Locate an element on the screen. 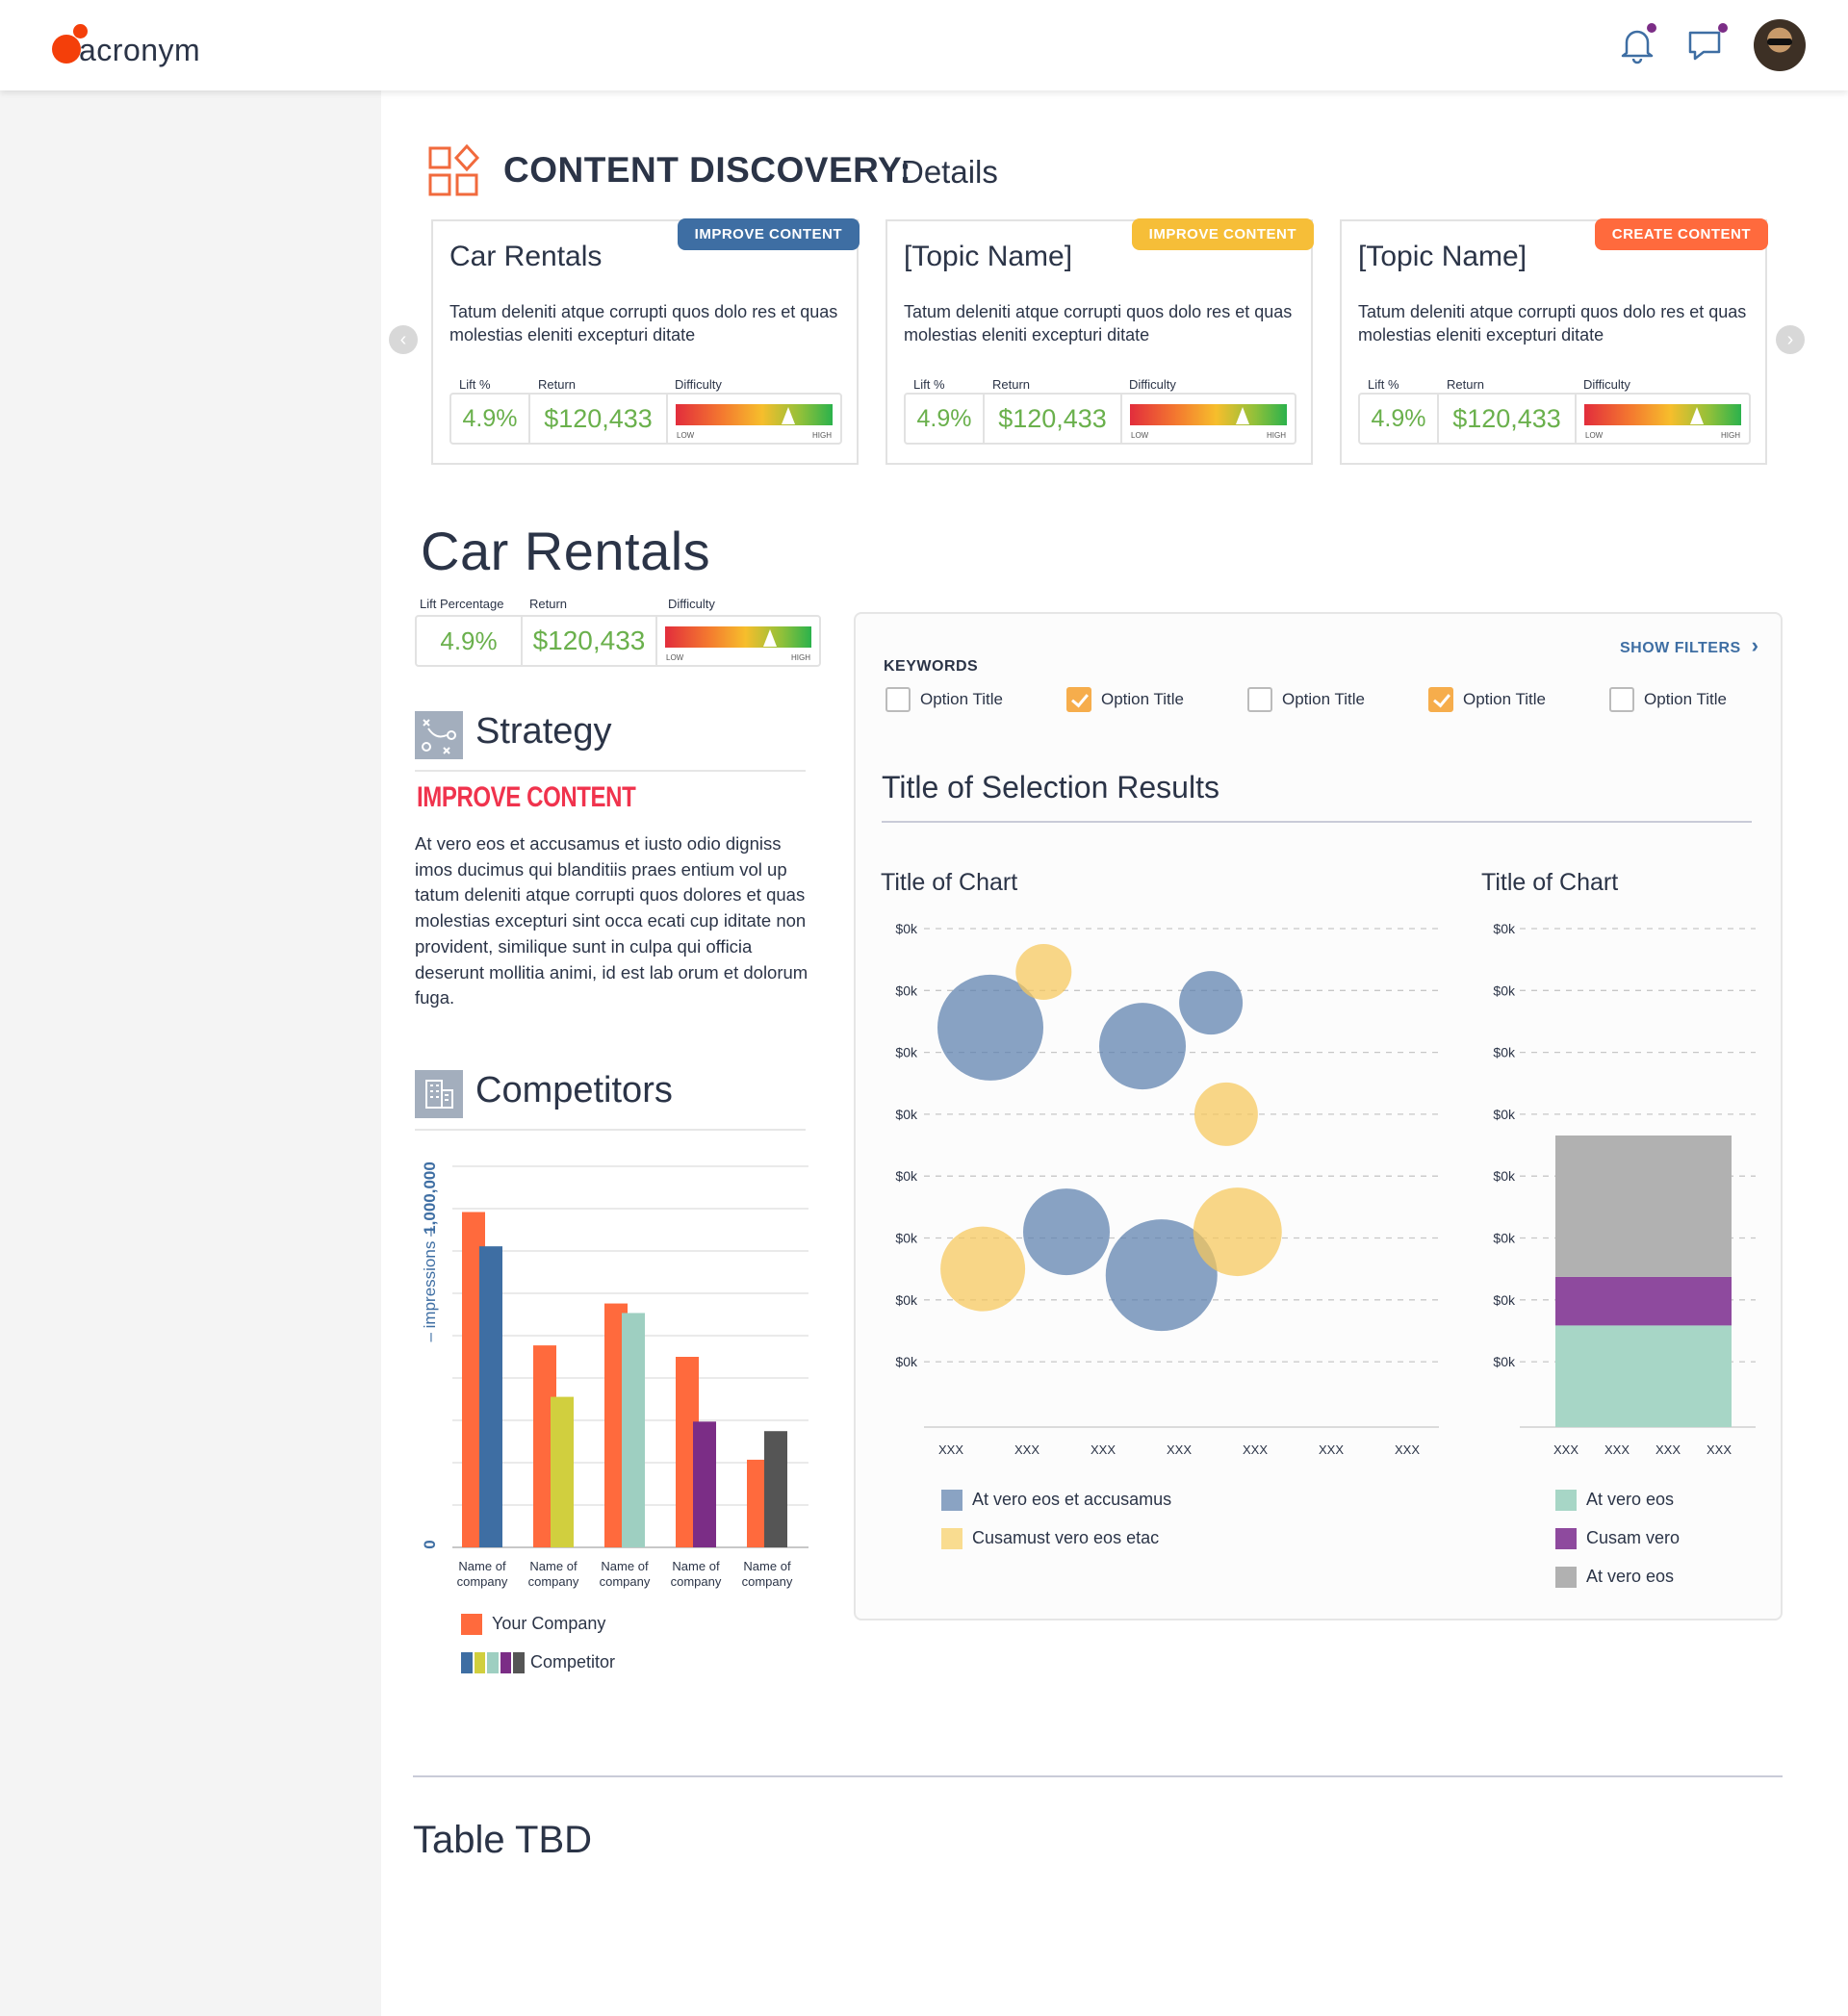 The width and height of the screenshot is (1848, 2016). legend-label-stack-2: Cusam vero is located at coordinates (1633, 1537).